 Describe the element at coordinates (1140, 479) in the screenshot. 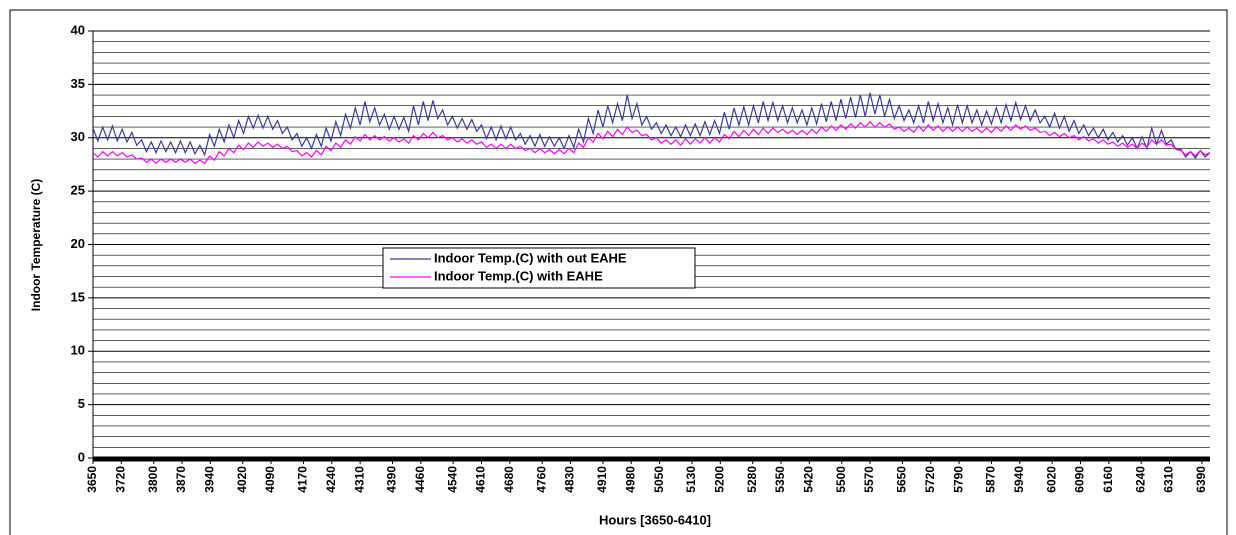

I see `x-tick-label: 6240` at that location.